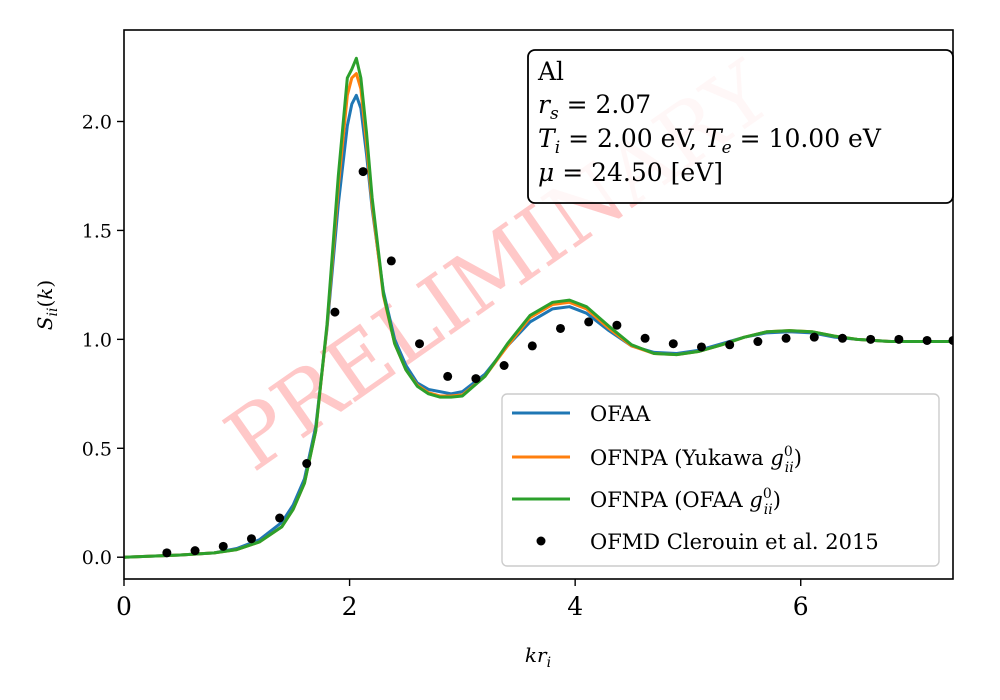  Describe the element at coordinates (630, 172) in the screenshot. I see `annotation-mu: μ = 24.50 [eV]` at that location.